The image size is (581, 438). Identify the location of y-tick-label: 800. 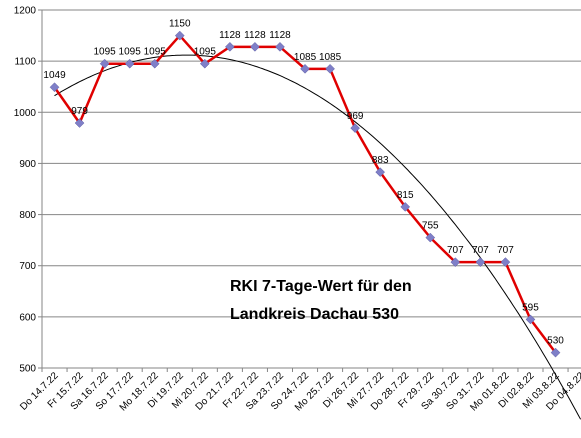
(27, 215).